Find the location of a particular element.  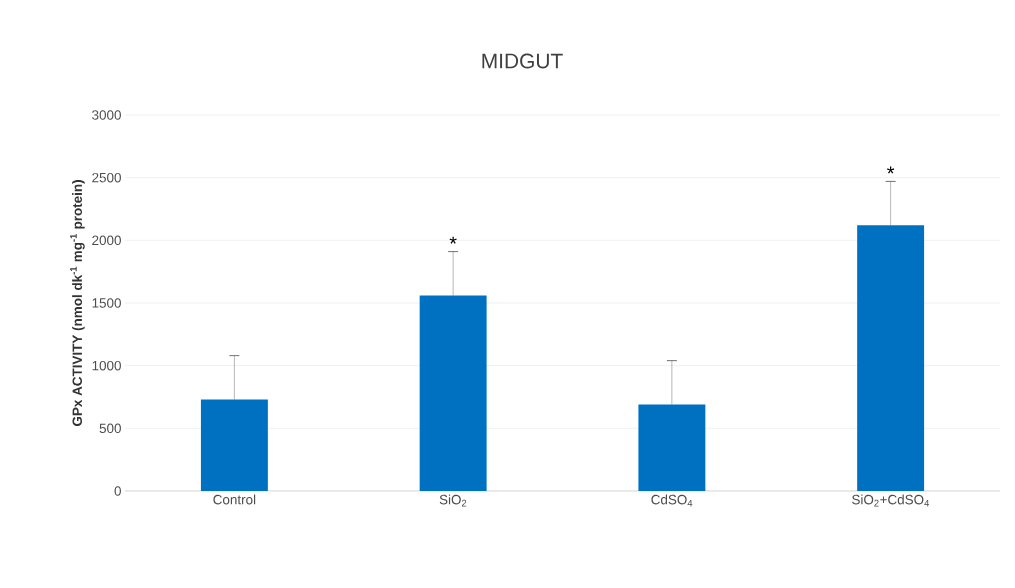

y-tick-label: 3000 is located at coordinates (106, 115).